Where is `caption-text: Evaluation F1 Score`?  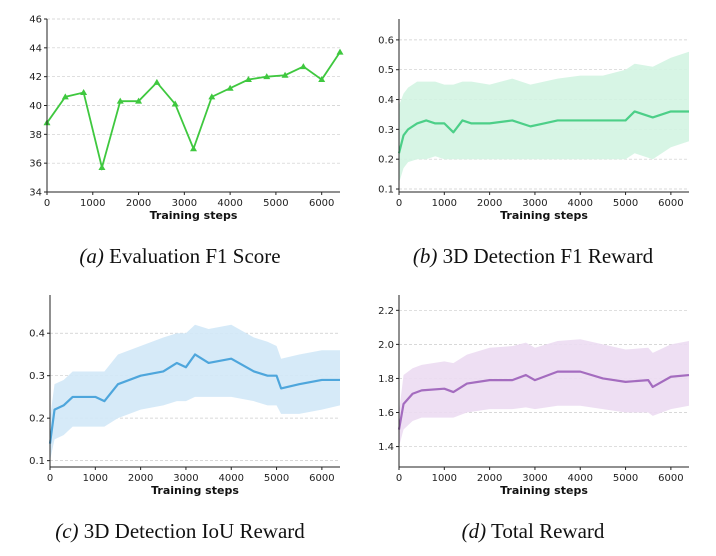
caption-text: Evaluation F1 Score is located at coordinates (192, 256).